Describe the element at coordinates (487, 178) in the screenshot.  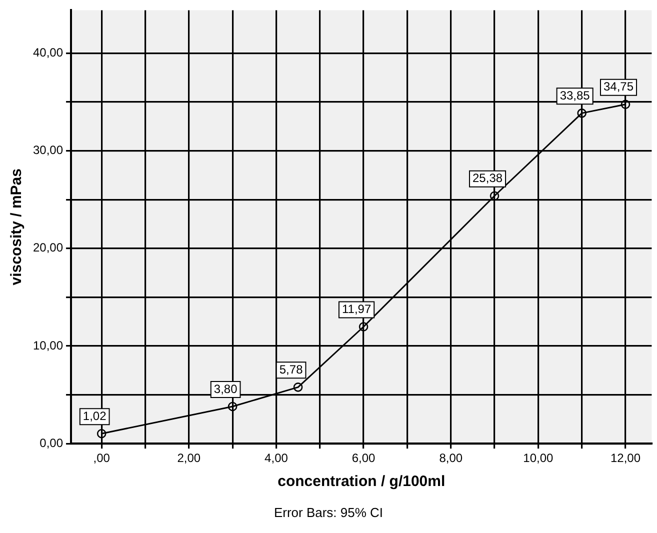
I see `data-label: 25,38` at that location.